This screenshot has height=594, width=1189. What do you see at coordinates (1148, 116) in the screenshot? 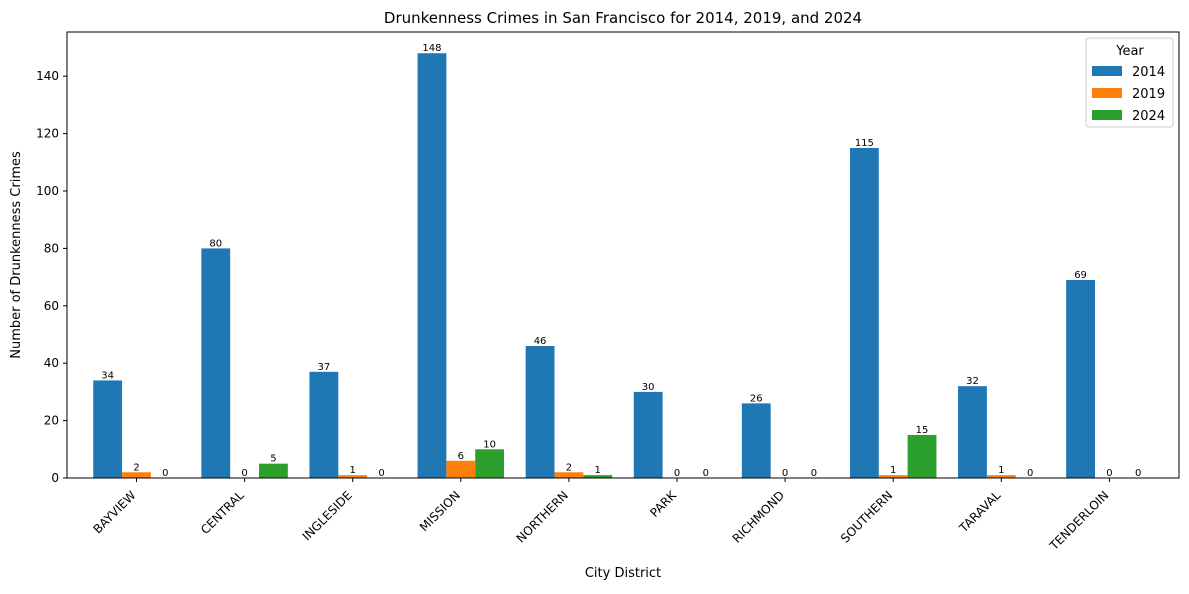
I see `legend-label: 2024` at bounding box center [1148, 116].